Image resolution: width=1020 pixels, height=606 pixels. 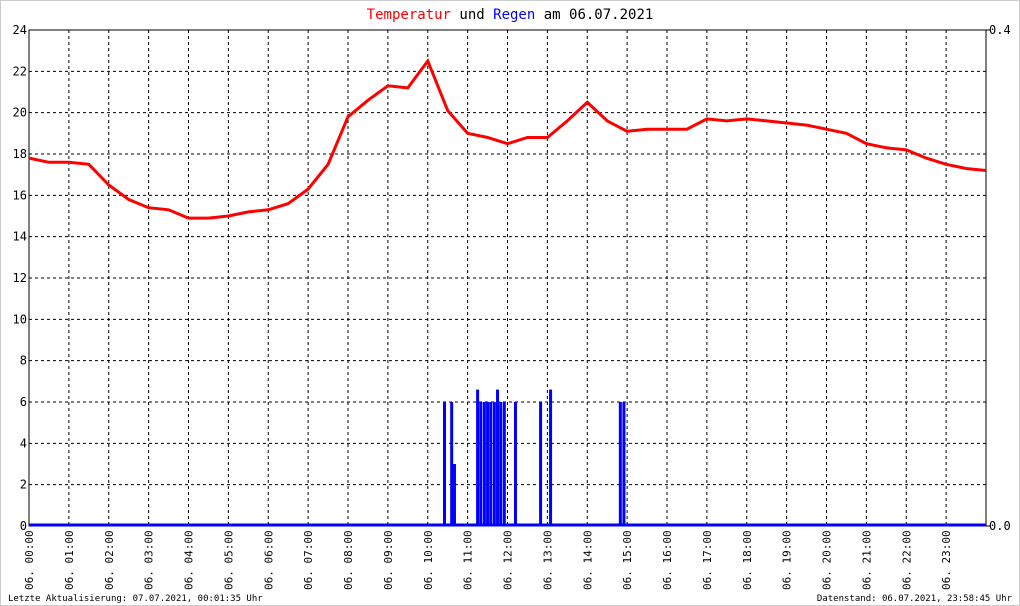 What do you see at coordinates (471, 15) in the screenshot?
I see `title-part: und` at bounding box center [471, 15].